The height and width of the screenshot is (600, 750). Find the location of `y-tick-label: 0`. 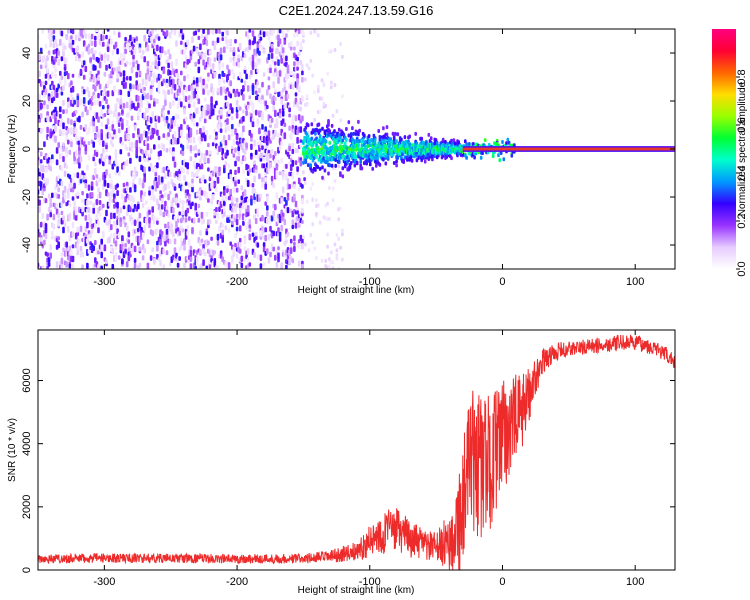

y-tick-label: 0 is located at coordinates (27, 570).